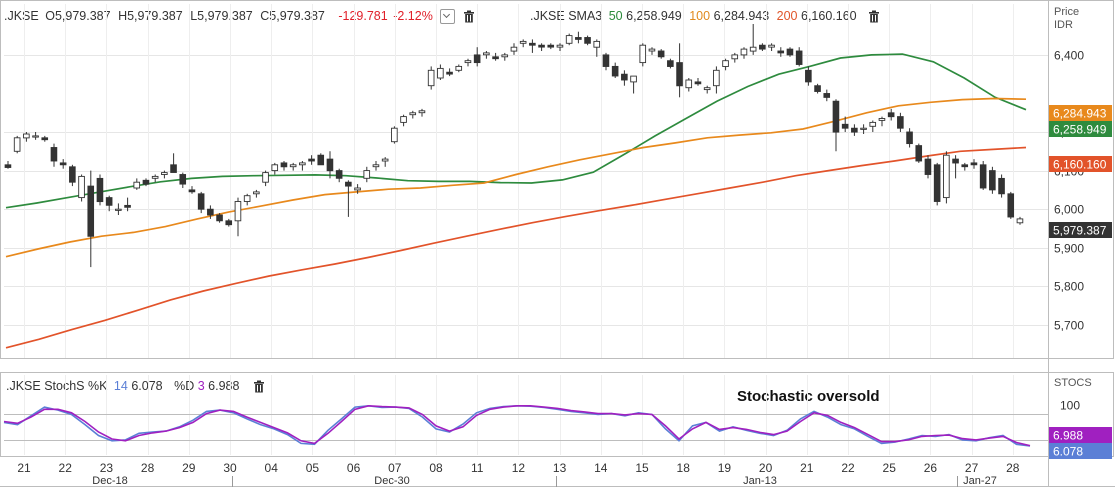 The image size is (1115, 488). Describe the element at coordinates (517, 425) in the screenshot. I see `stoch-d-line` at that location.